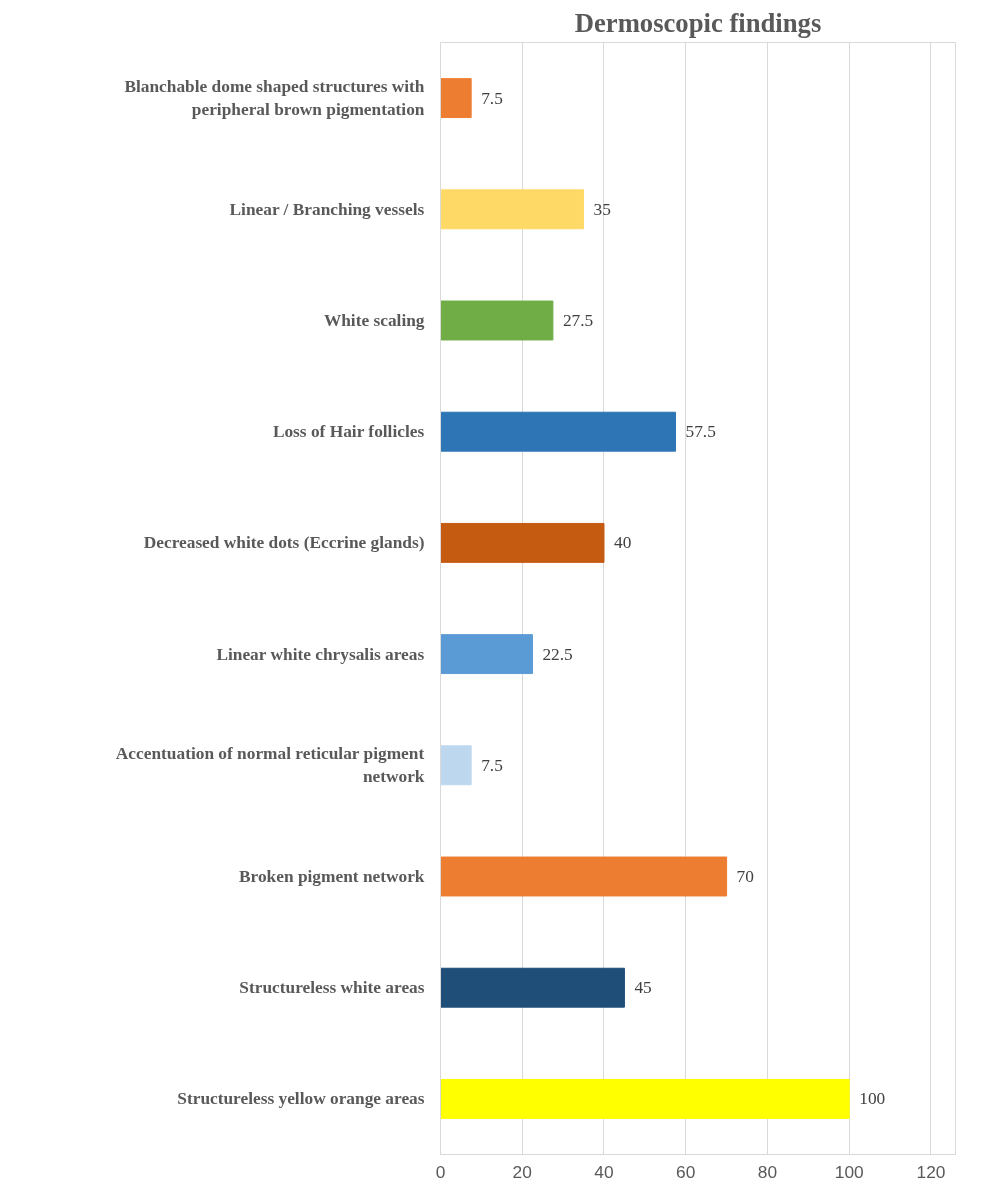 The image size is (987, 1186). Describe the element at coordinates (686, 1171) in the screenshot. I see `x-tick-label: 60` at that location.